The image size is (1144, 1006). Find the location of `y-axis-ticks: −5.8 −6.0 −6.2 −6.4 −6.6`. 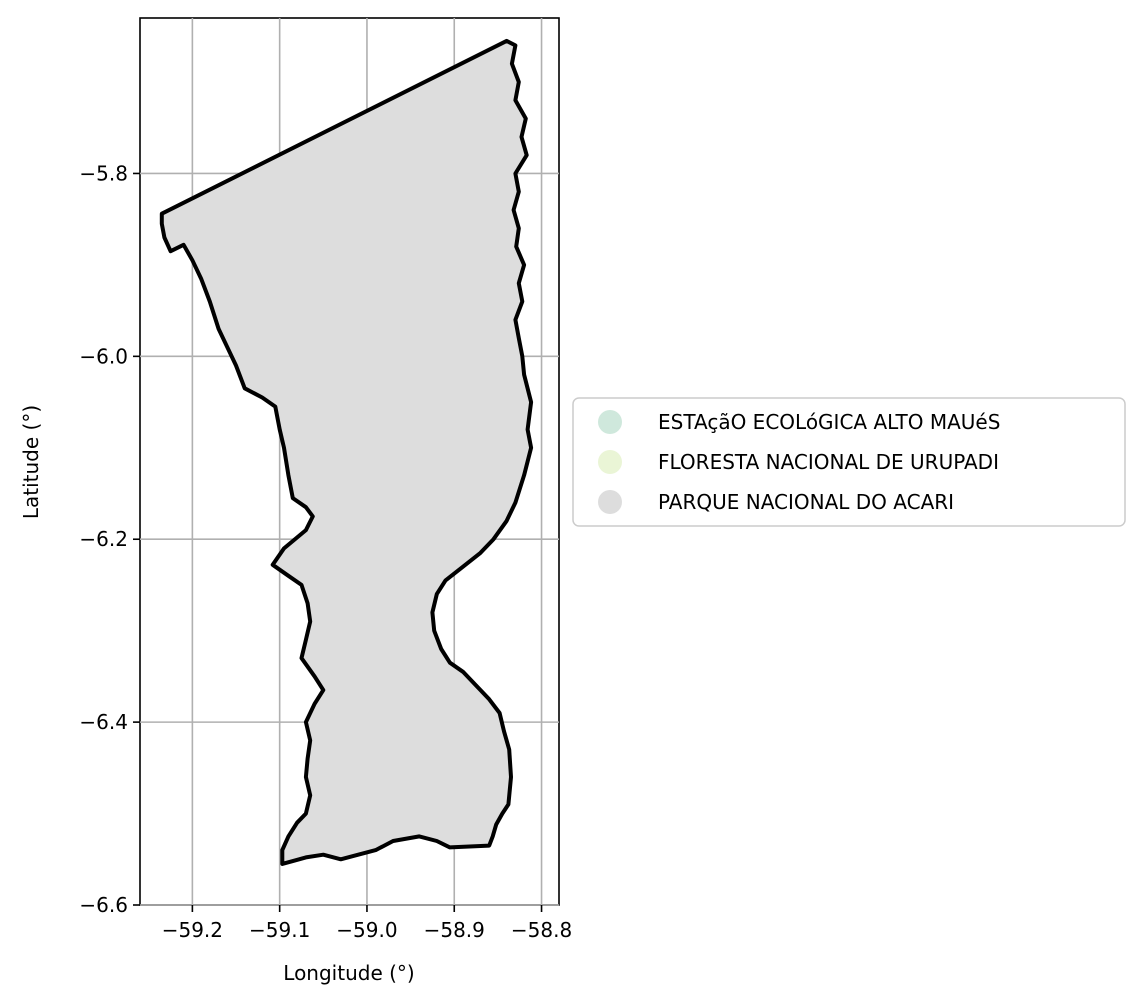

y-axis-ticks: −5.8 −6.0 −6.2 −6.4 −6.6 is located at coordinates (109, 539).